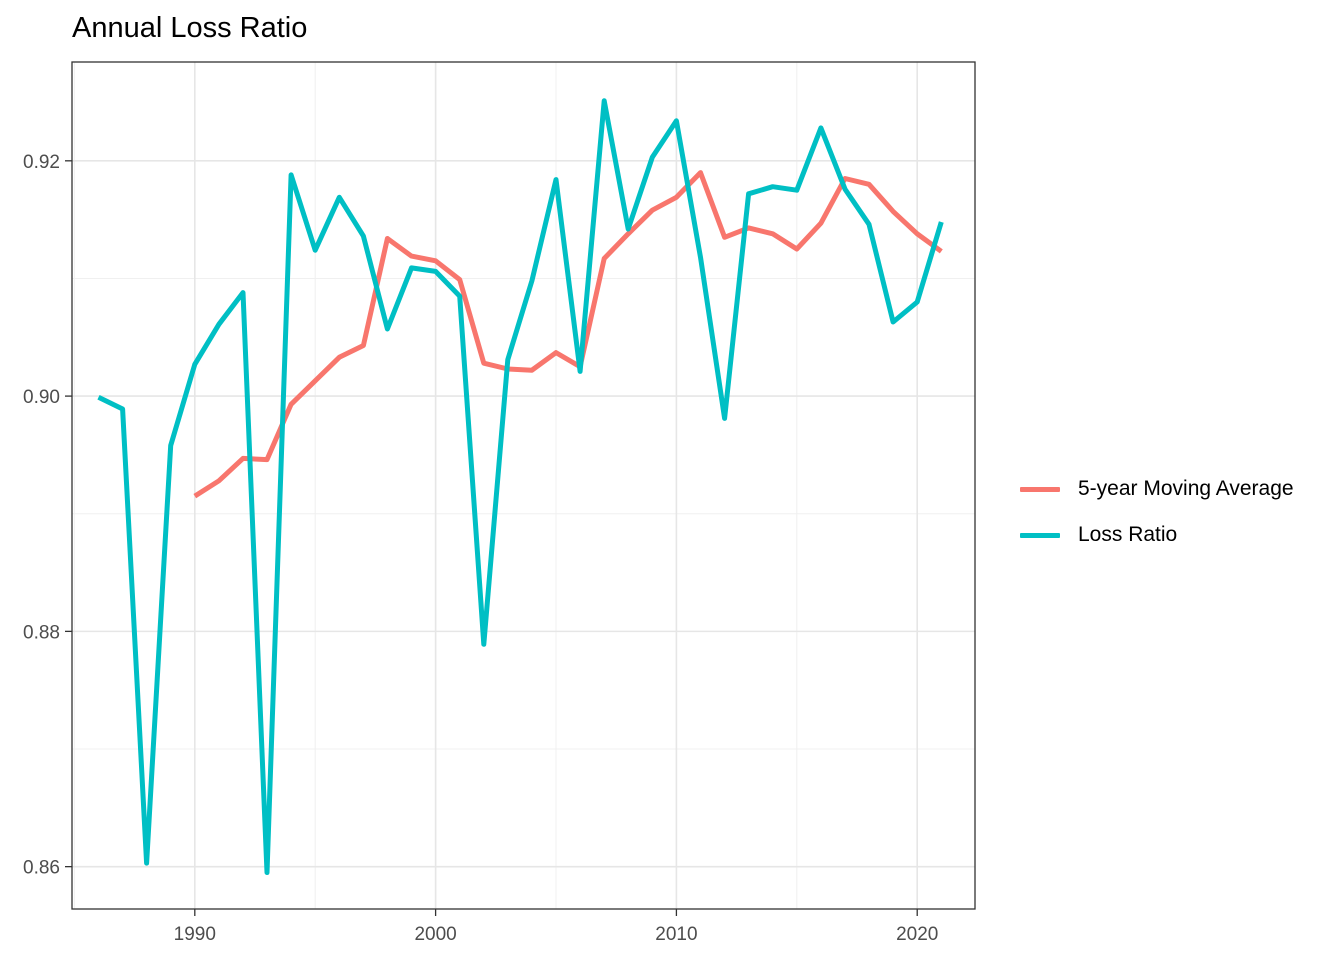  Describe the element at coordinates (676, 934) in the screenshot. I see `x-tick-label: 2010` at that location.